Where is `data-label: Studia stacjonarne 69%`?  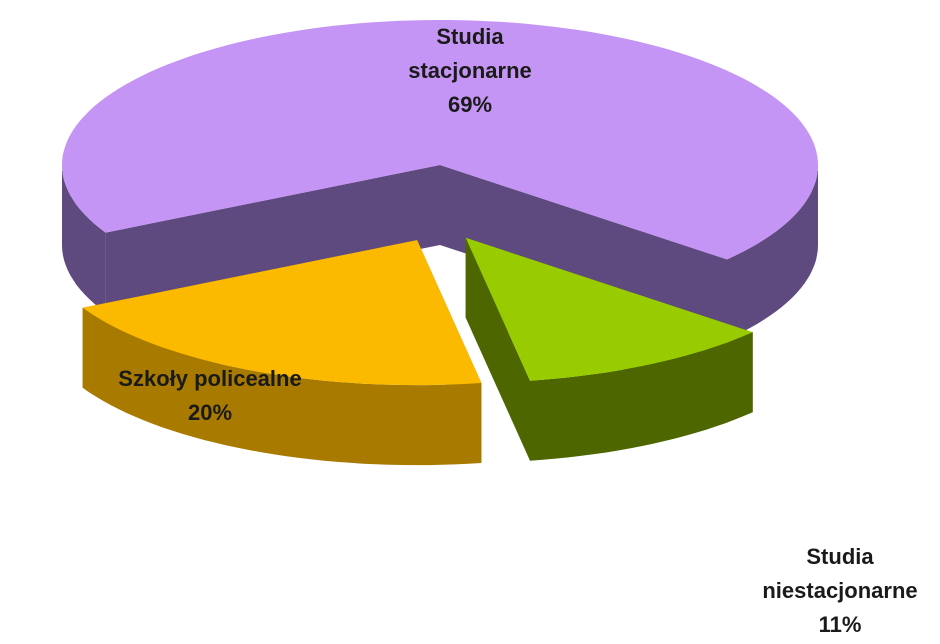
data-label: Studia stacjonarne 69% is located at coordinates (470, 71).